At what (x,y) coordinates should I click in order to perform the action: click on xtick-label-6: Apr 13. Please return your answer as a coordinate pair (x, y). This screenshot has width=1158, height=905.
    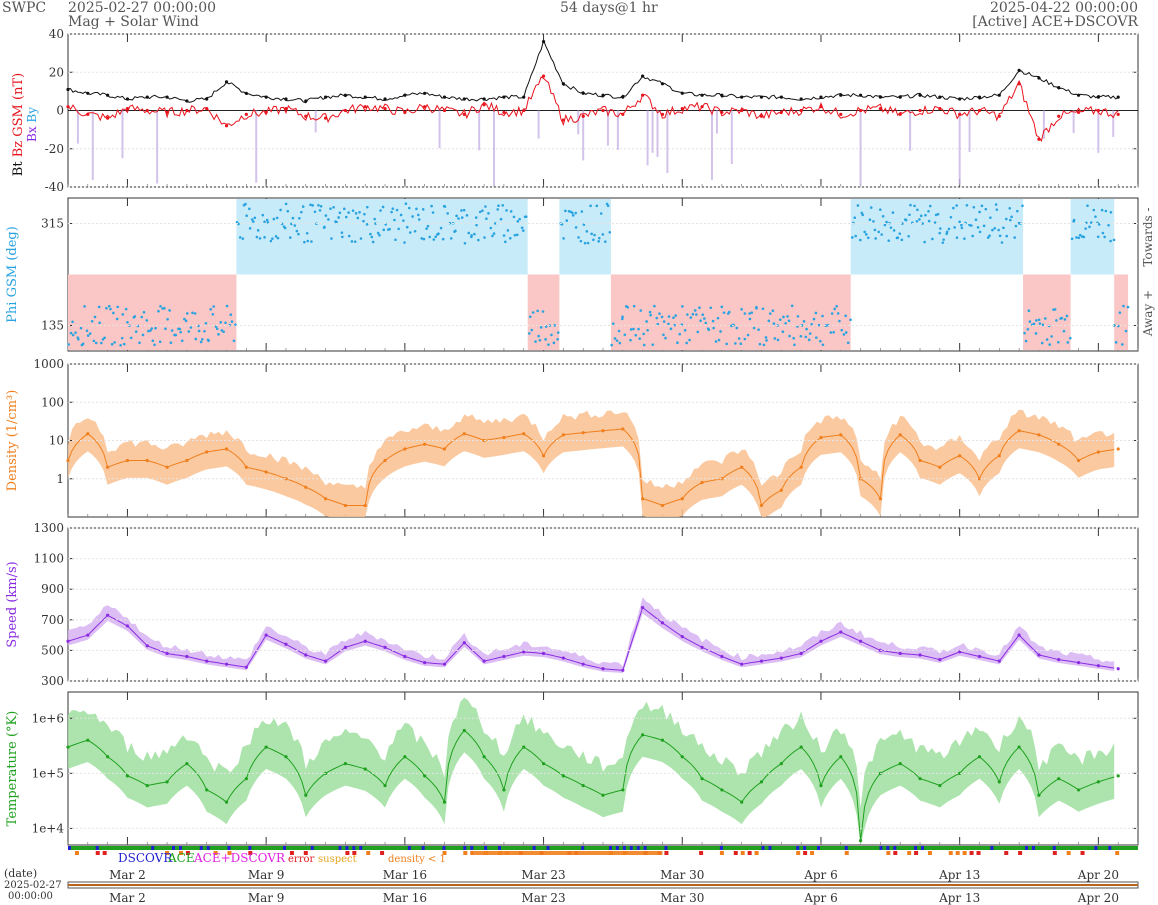
    Looking at the image, I should click on (959, 875).